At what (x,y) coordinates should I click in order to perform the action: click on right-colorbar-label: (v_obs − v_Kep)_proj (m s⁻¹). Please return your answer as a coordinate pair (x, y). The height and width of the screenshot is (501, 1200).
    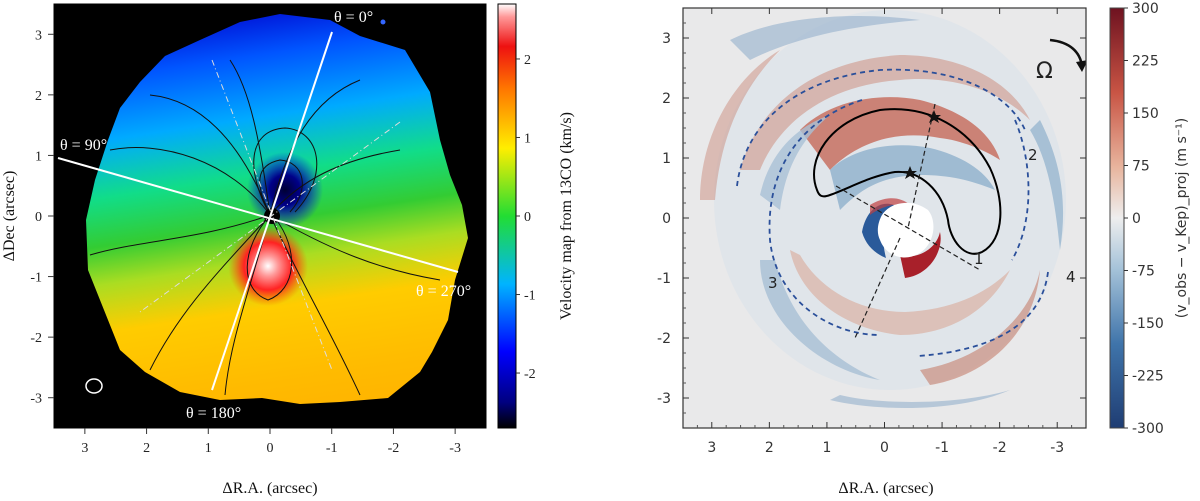
    Looking at the image, I should click on (1182, 218).